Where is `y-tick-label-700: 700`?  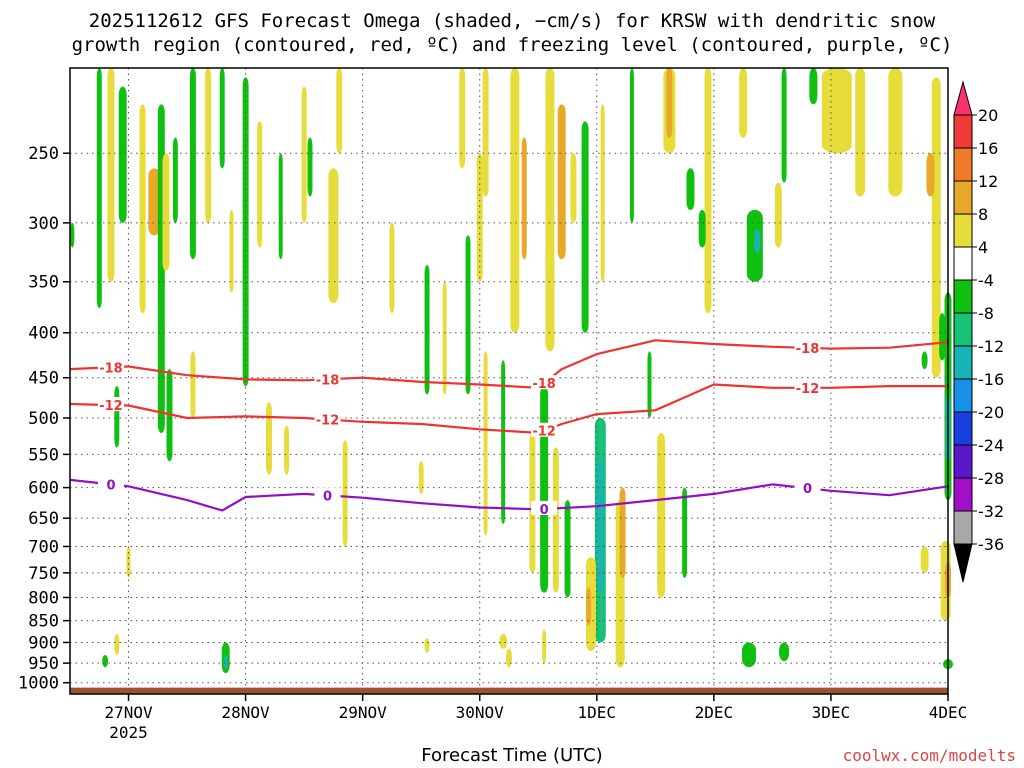
y-tick-label-700: 700 is located at coordinates (43, 547).